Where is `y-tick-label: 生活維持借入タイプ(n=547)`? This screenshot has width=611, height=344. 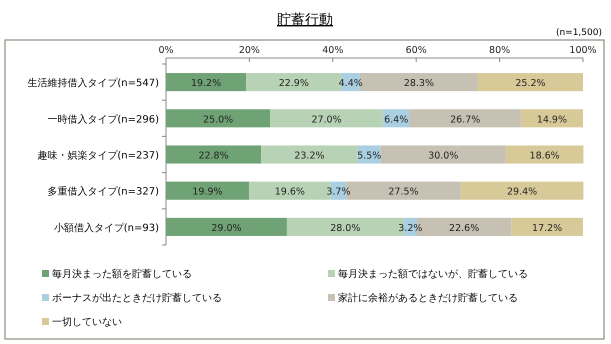 y-tick-label: 生活維持借入タイプ(n=547) is located at coordinates (93, 83).